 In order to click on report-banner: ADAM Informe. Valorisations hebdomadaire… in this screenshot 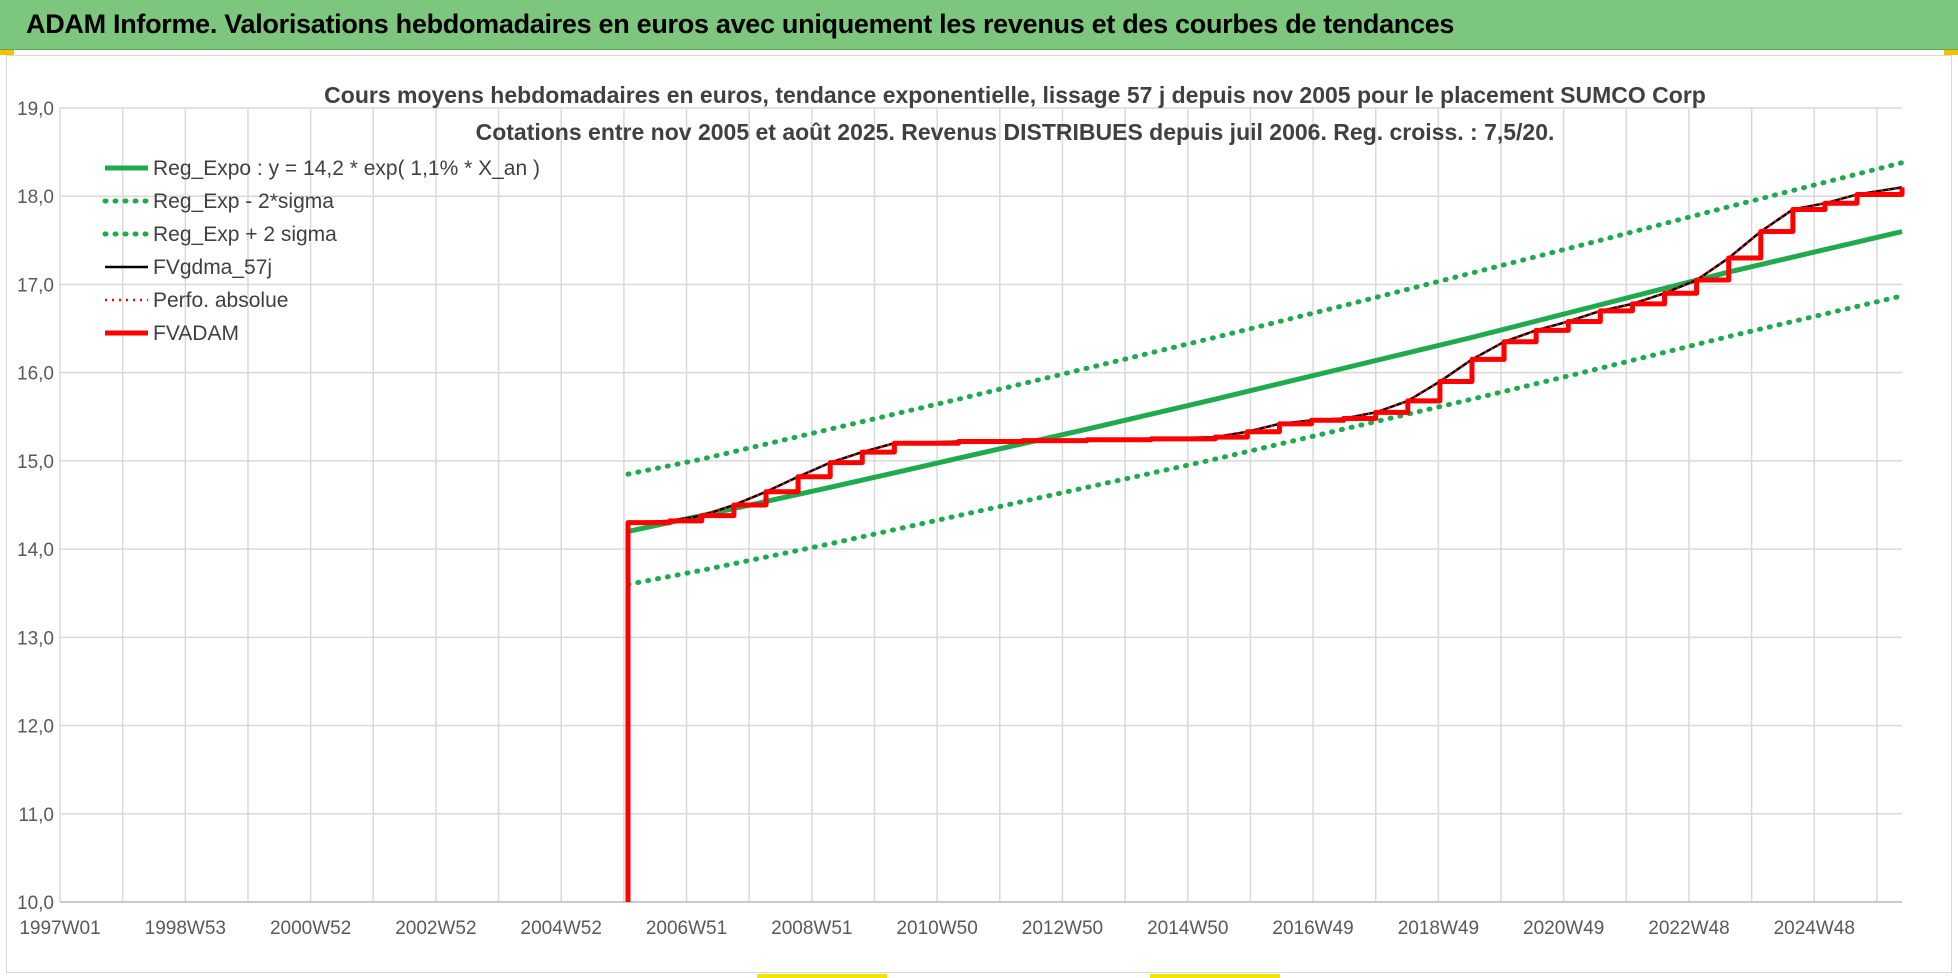, I will do `click(979, 25)`.